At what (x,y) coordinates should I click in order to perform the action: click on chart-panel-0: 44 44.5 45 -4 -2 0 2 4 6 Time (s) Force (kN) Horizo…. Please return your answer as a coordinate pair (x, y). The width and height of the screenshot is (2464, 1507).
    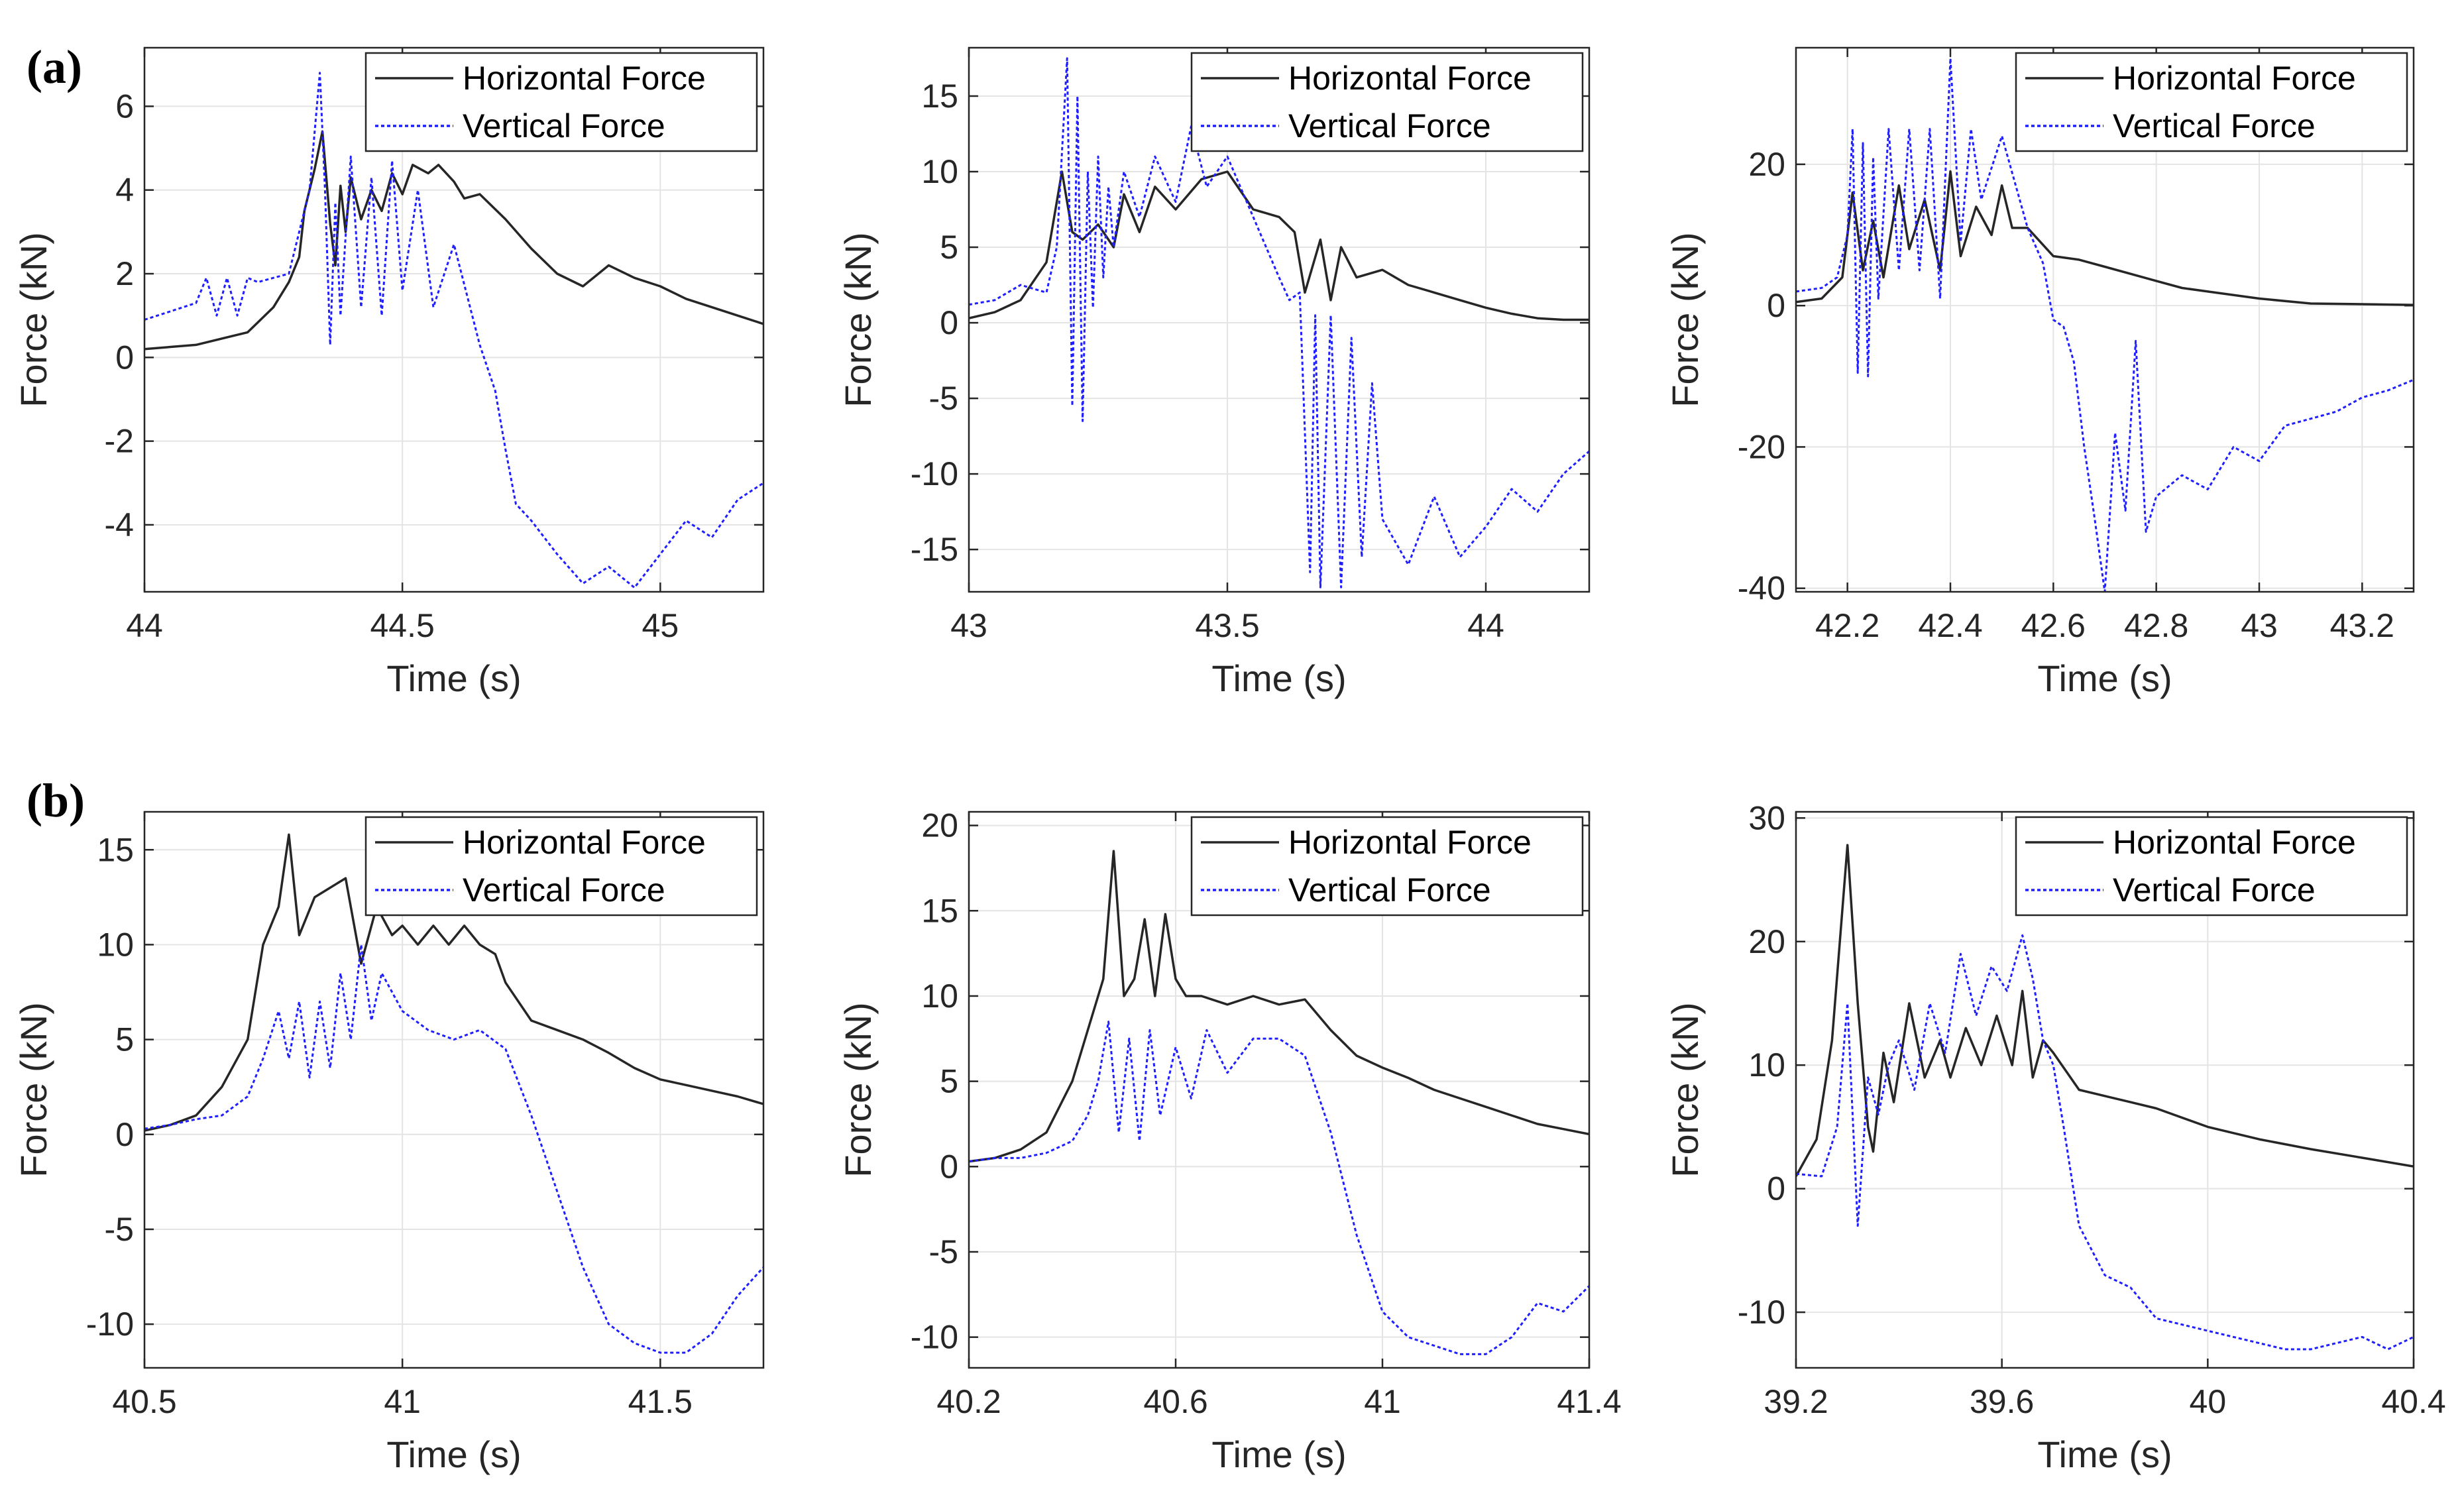
    Looking at the image, I should click on (389, 372).